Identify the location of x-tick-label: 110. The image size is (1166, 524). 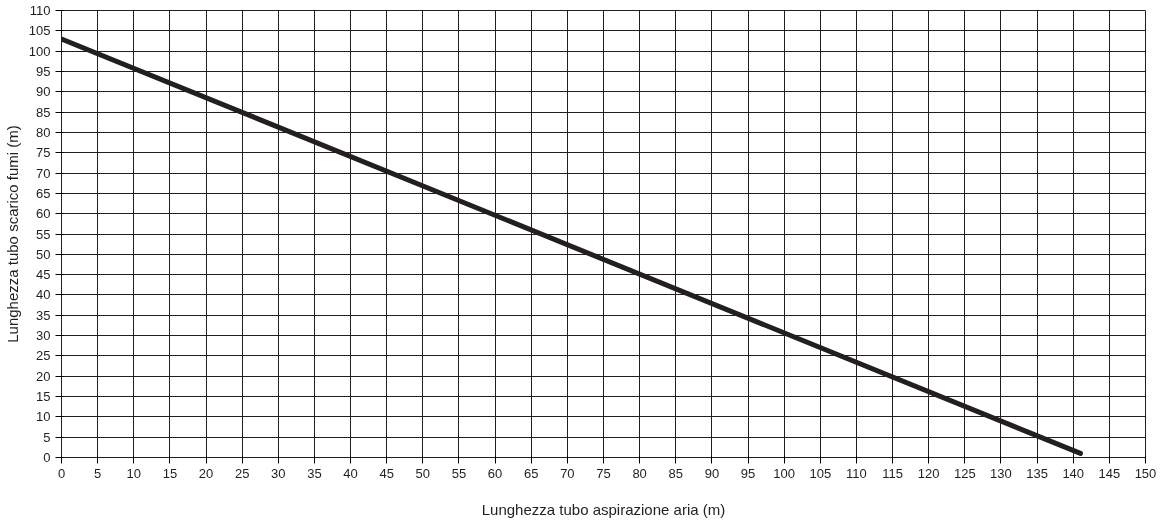
(856, 473).